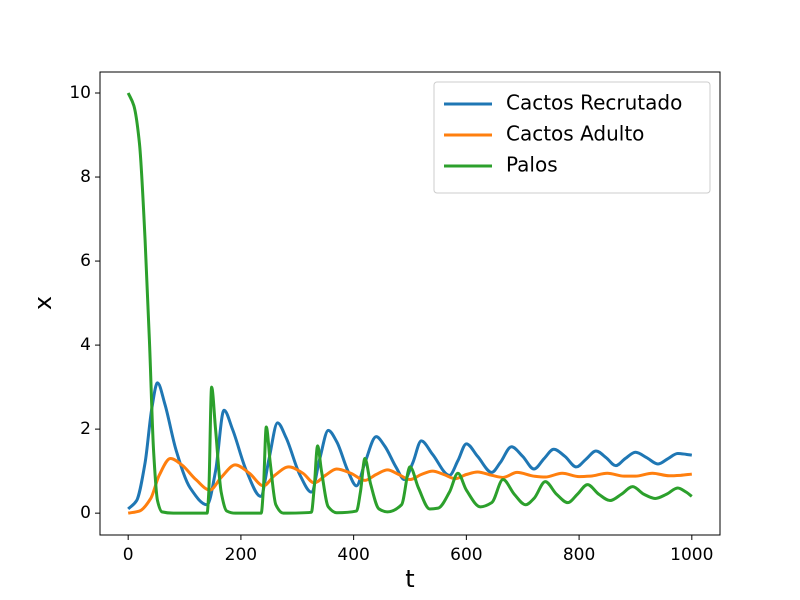  I want to click on legend-label: Cactos Recrutado, so click(594, 103).